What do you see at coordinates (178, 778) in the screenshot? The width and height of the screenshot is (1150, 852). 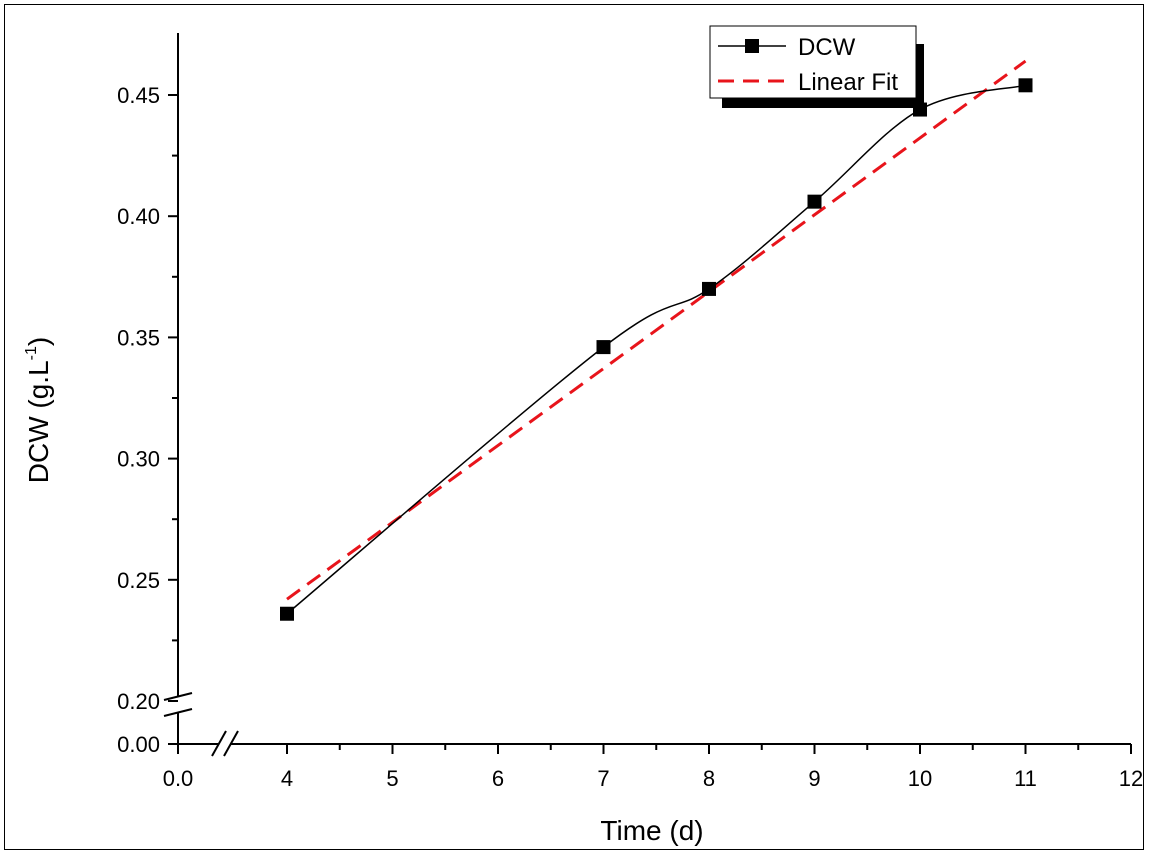 I see `x-tick-label: 0.0` at bounding box center [178, 778].